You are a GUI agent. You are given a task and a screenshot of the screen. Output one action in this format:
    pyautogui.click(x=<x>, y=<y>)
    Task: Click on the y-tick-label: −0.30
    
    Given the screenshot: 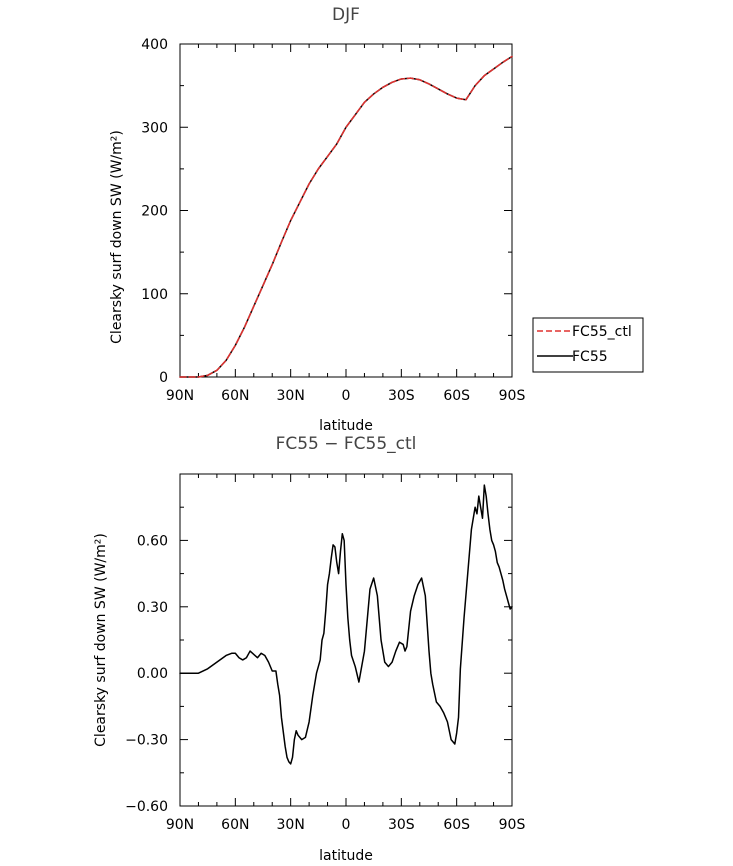 What is the action you would take?
    pyautogui.click(x=146, y=741)
    